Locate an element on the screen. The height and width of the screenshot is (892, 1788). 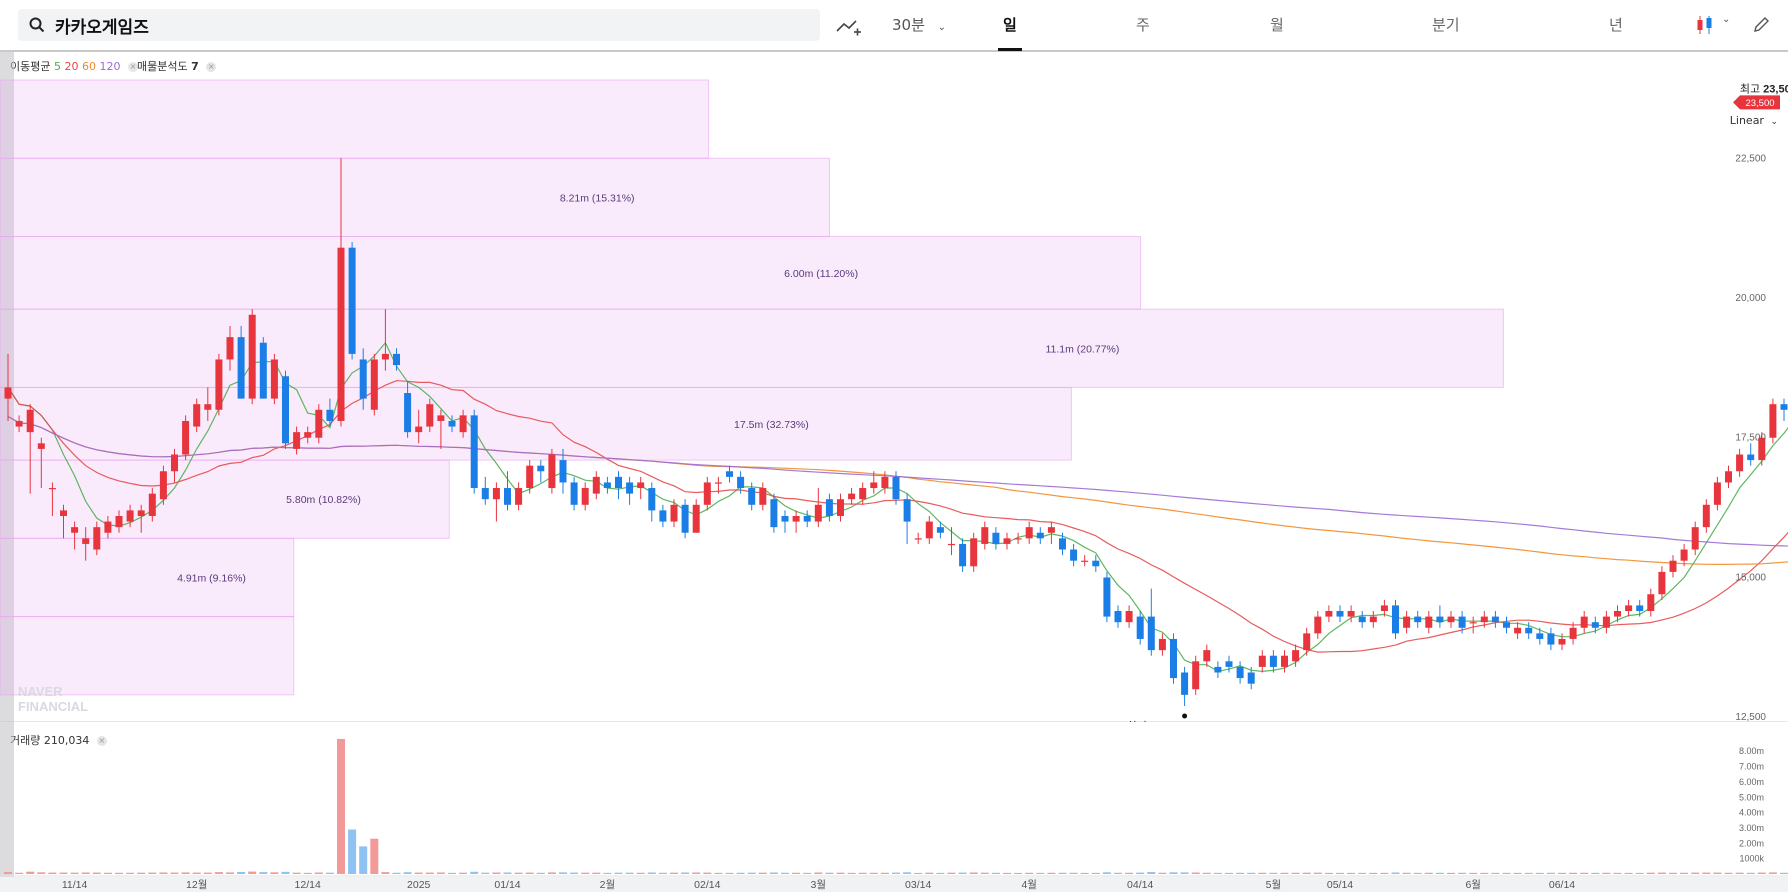
volume-legend-close-icon: × is located at coordinates (101, 741).